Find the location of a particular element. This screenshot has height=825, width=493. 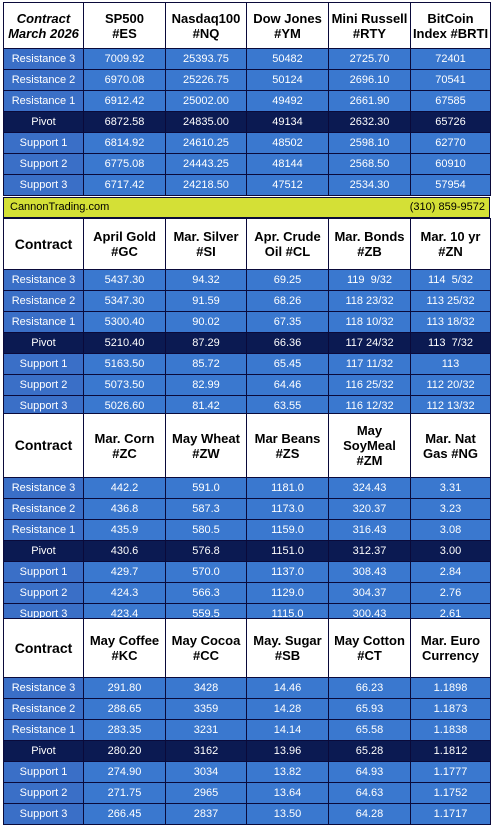

level-row: Resistance 3 291.80 3428 14.46 66.23 1.1898 is located at coordinates (247, 688).